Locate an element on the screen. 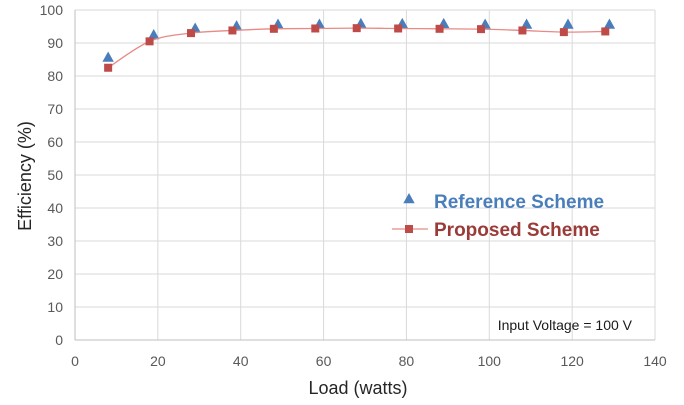 The height and width of the screenshot is (405, 684). y-tick-label: 50 is located at coordinates (55, 175).